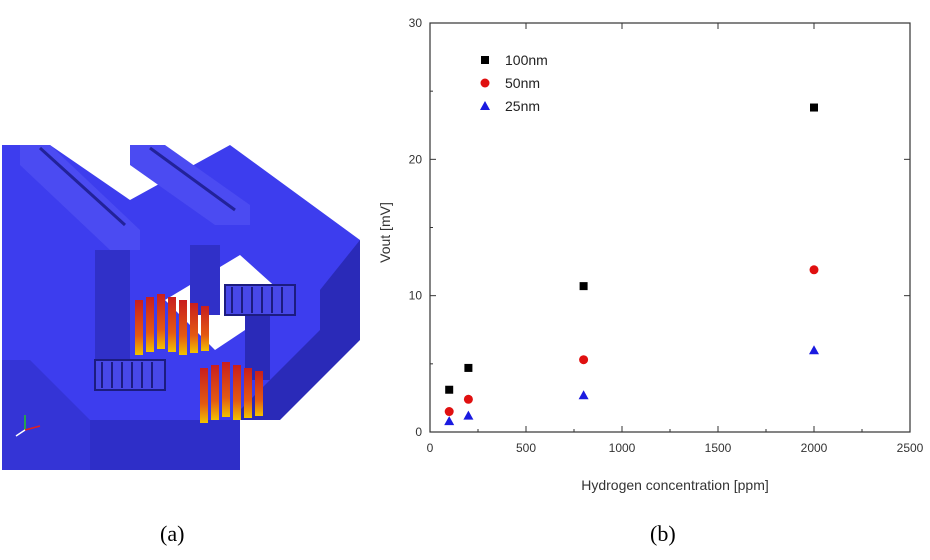 The width and height of the screenshot is (930, 560). What do you see at coordinates (622, 448) in the screenshot?
I see `x-tick-label: 1000` at bounding box center [622, 448].